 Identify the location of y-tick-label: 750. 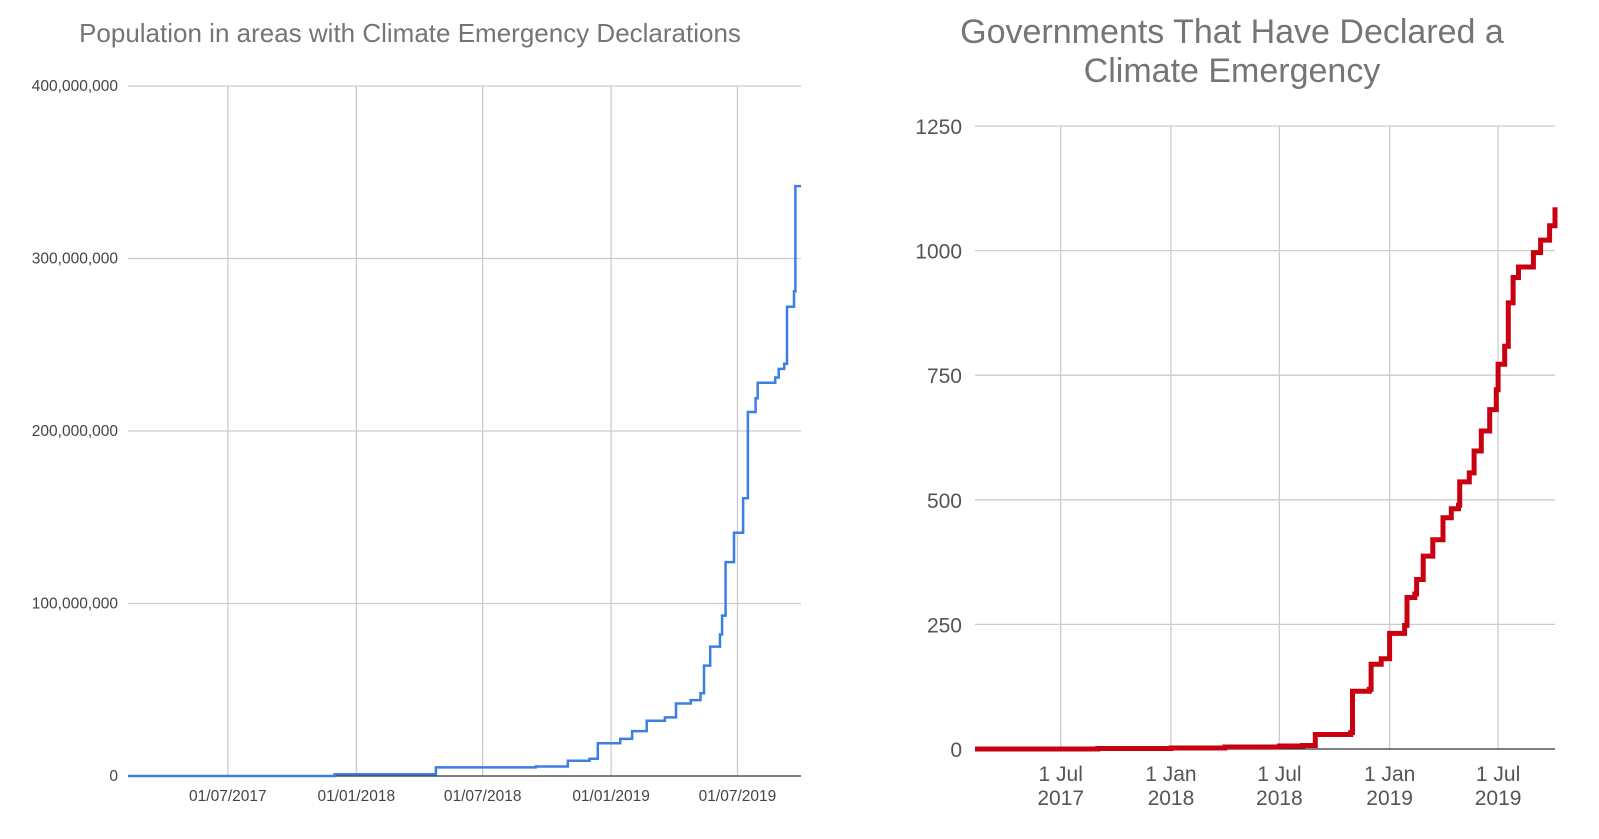
(944, 376).